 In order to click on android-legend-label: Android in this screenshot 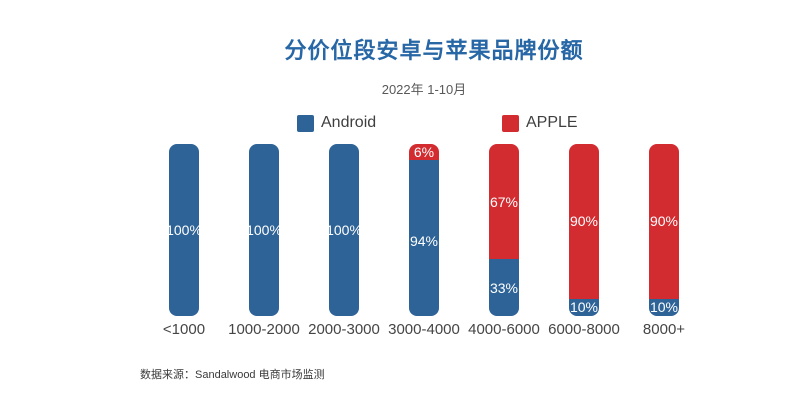, I will do `click(349, 122)`.